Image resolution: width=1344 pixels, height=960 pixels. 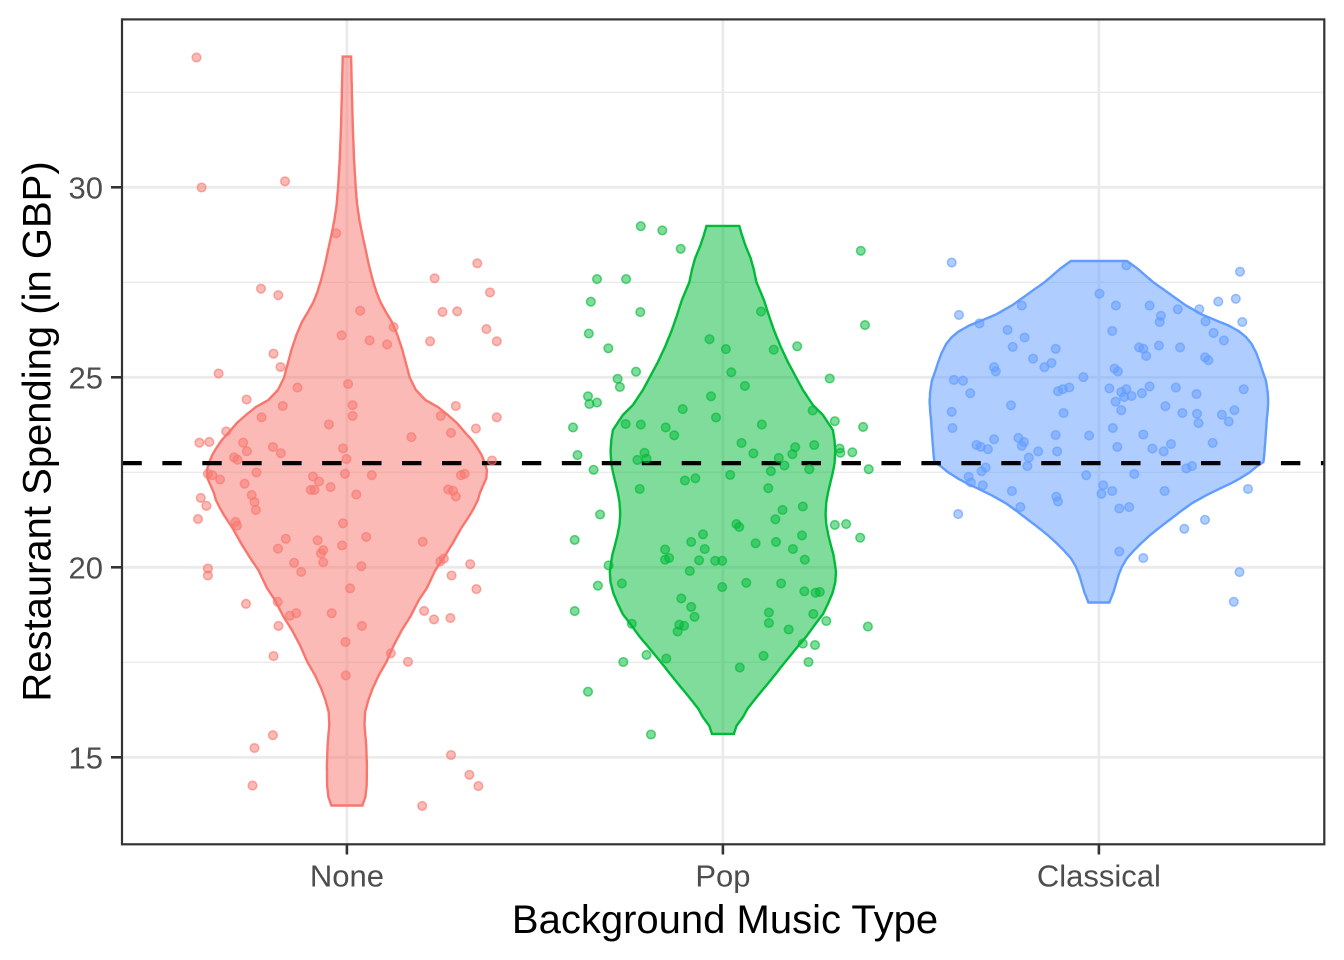 I want to click on svg-text: None, so click(x=347, y=876).